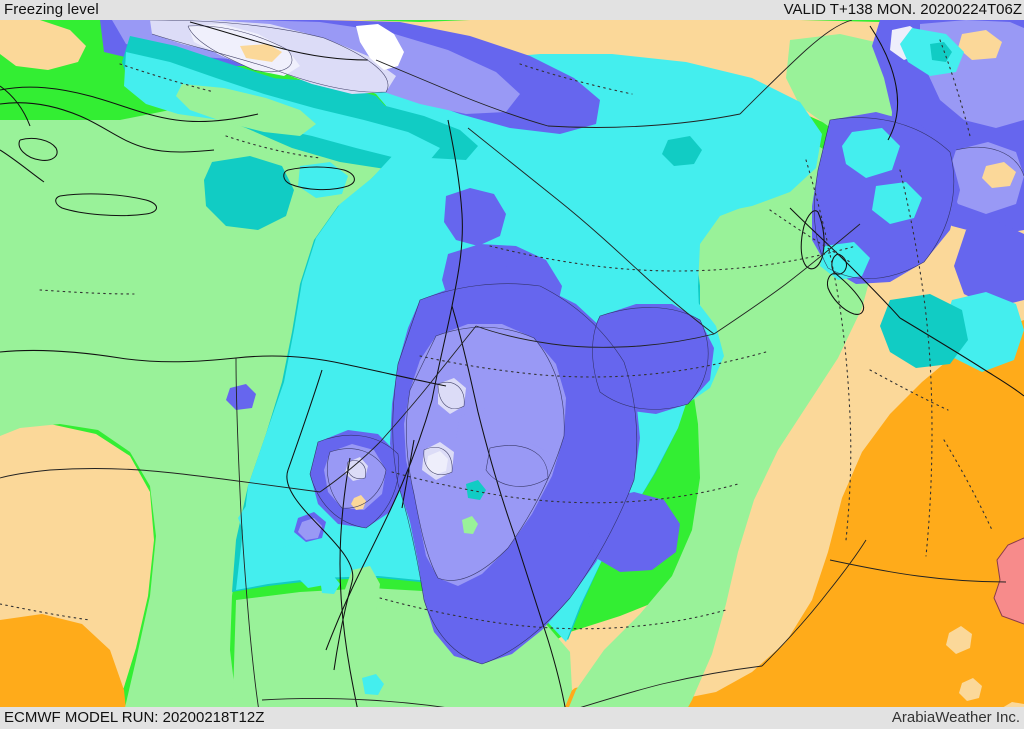  I want to click on isoline-ne-b, so click(990, 161).